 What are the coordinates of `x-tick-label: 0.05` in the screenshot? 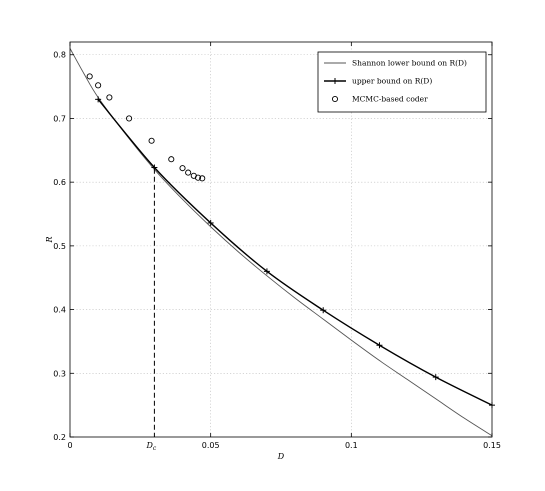 It's located at (211, 445).